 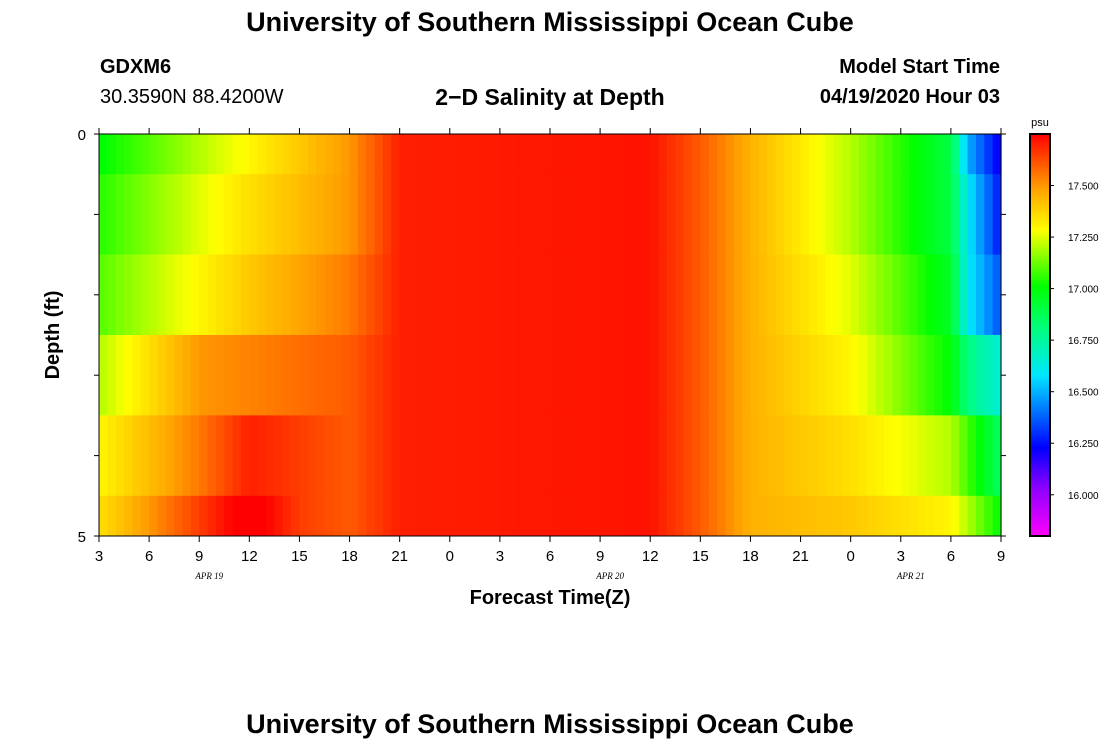 I want to click on date-labels: APR 19 APR 20 APR 21, so click(x=559, y=576).